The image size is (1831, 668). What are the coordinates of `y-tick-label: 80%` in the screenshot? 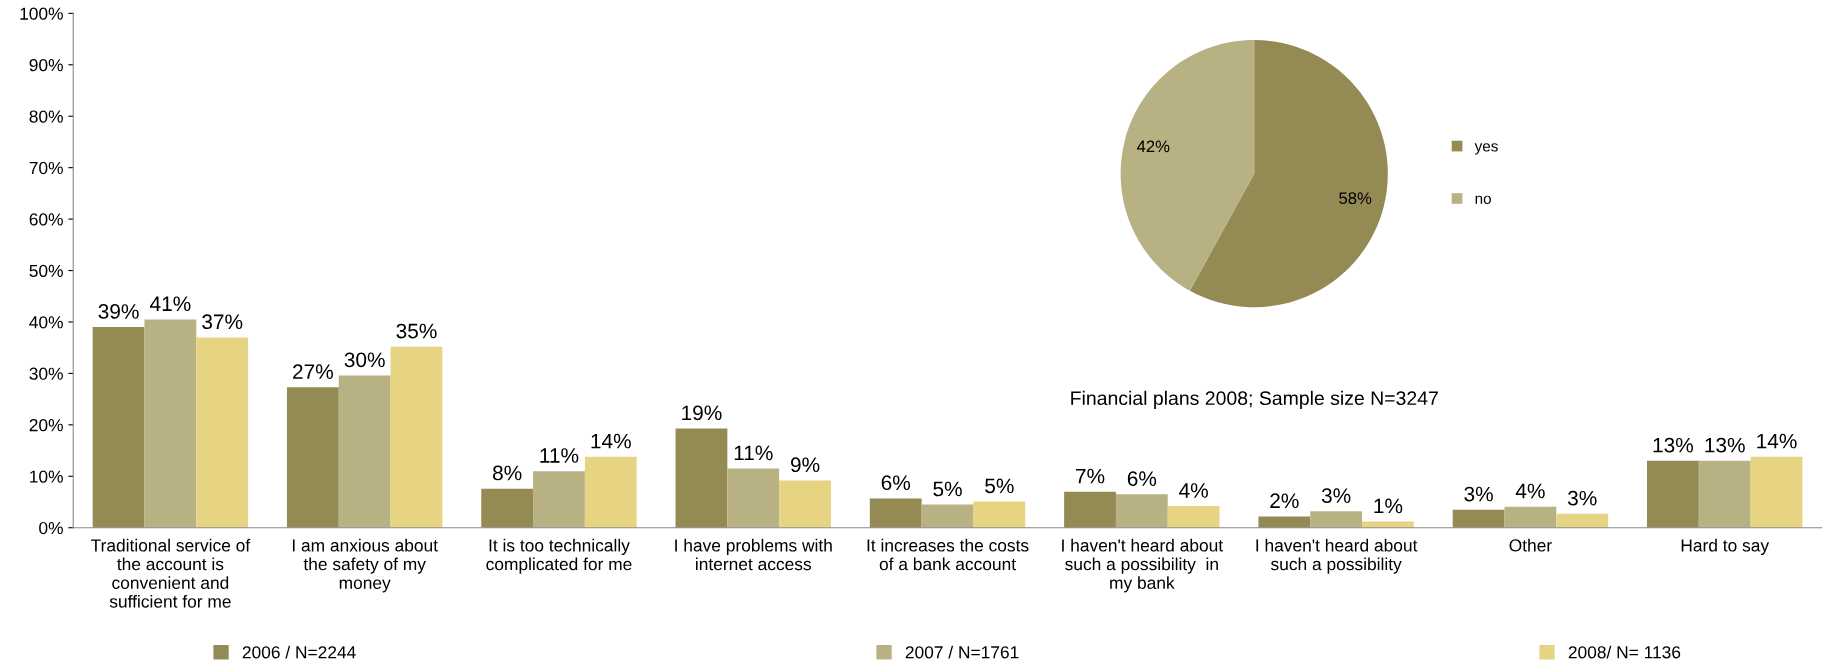 It's located at (46, 116).